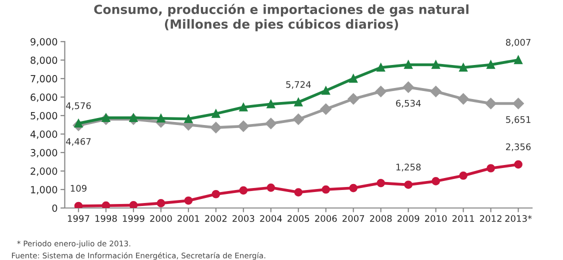 Image resolution: width=563 pixels, height=260 pixels. What do you see at coordinates (216, 218) in the screenshot?
I see `x-tick-label: 2002` at bounding box center [216, 218].